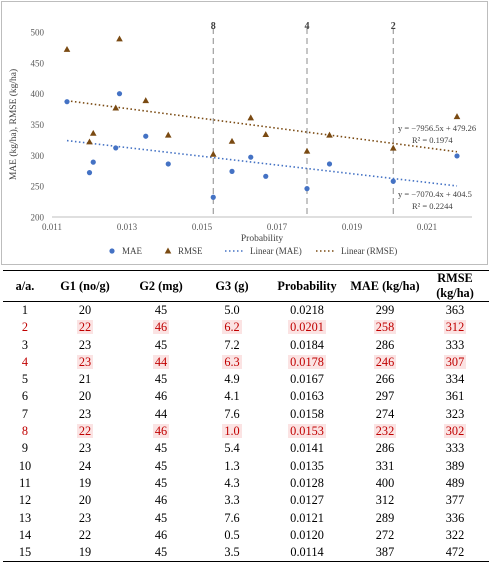 Image resolution: width=493 pixels, height=562 pixels. I want to click on header-probability: Probability, so click(307, 286).